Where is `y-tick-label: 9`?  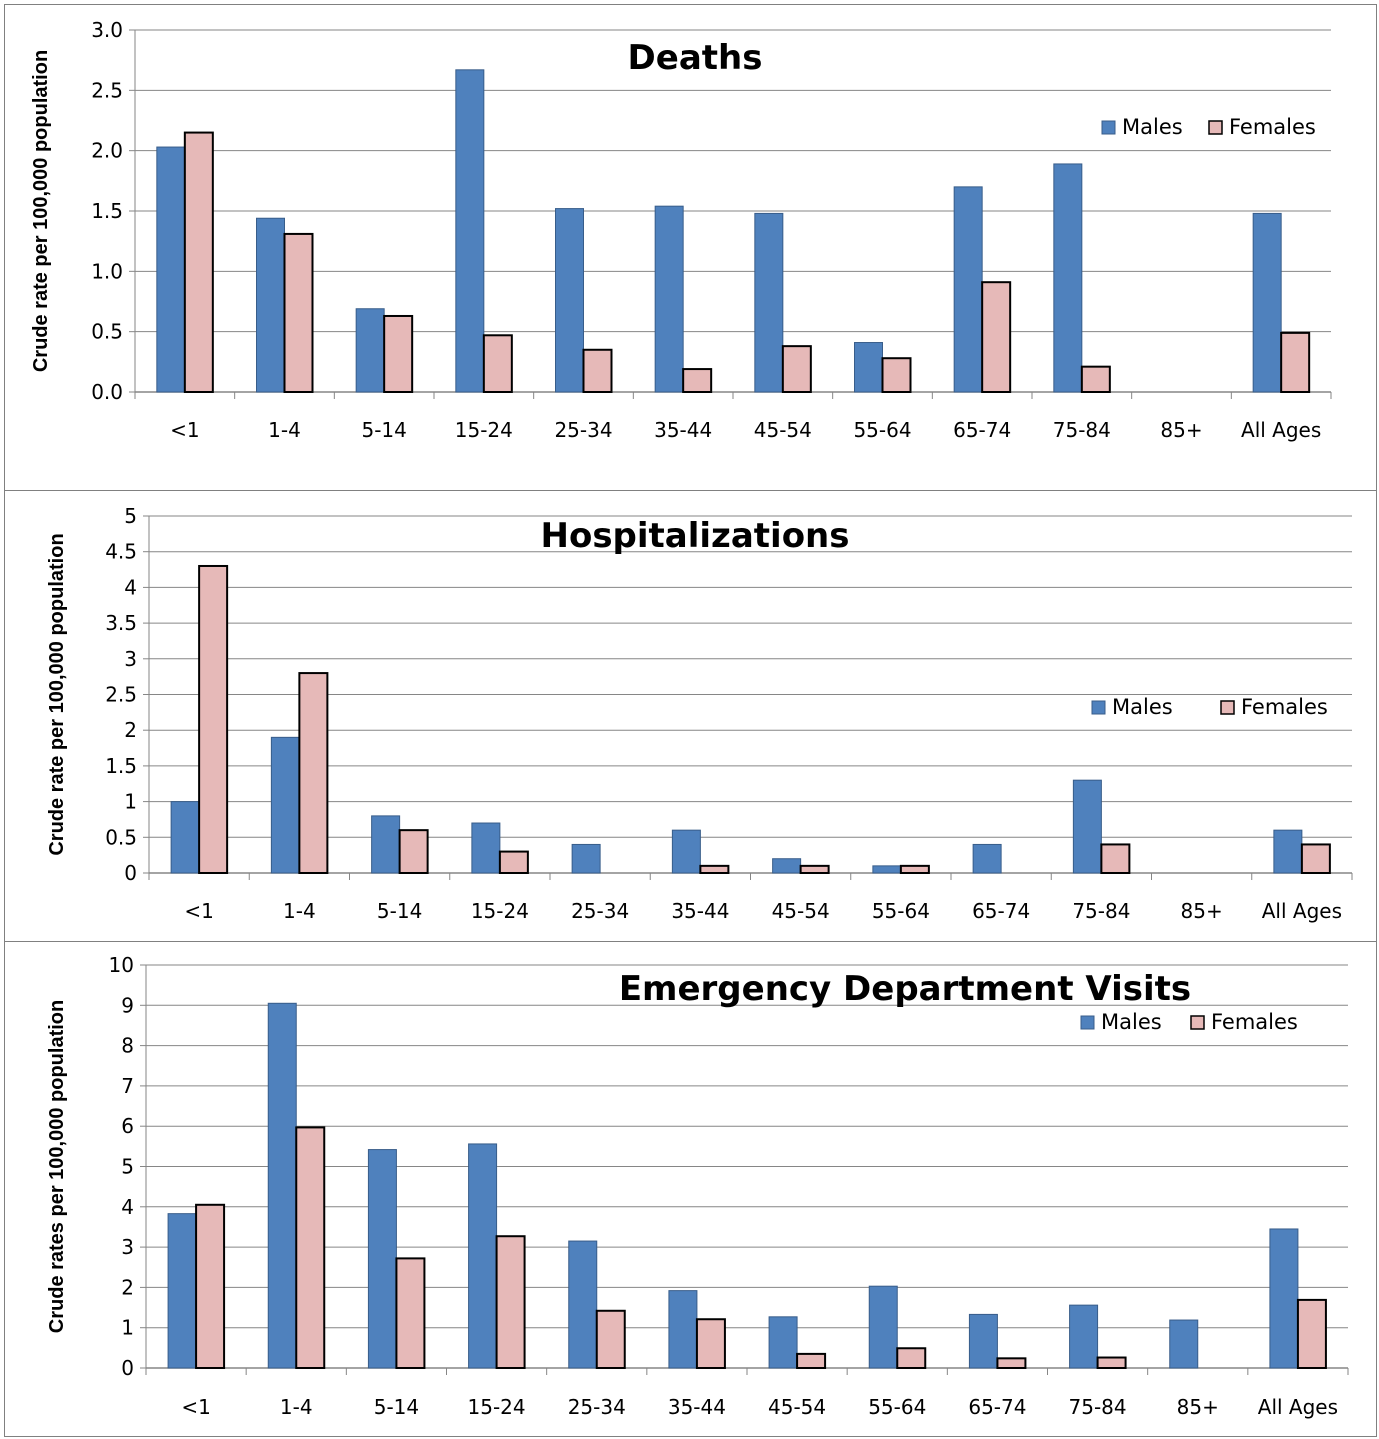
y-tick-label: 9 is located at coordinates (127, 1005).